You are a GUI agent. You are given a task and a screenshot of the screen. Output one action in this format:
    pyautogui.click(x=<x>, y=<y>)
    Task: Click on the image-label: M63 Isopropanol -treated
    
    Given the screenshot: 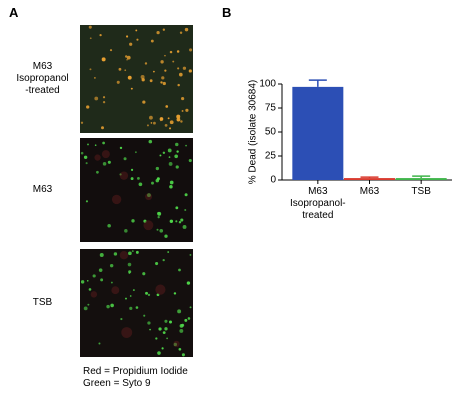 What is the action you would take?
    pyautogui.click(x=42, y=78)
    